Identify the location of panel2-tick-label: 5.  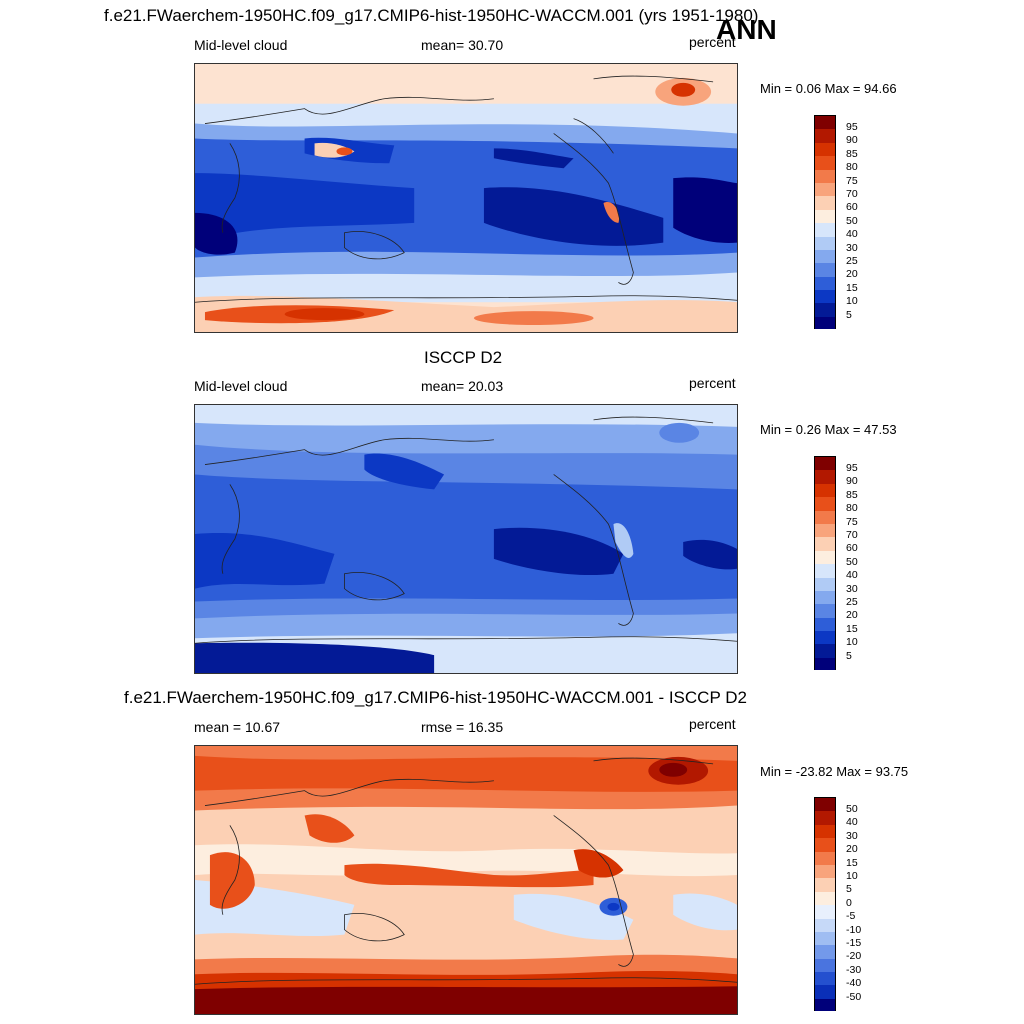
(849, 655).